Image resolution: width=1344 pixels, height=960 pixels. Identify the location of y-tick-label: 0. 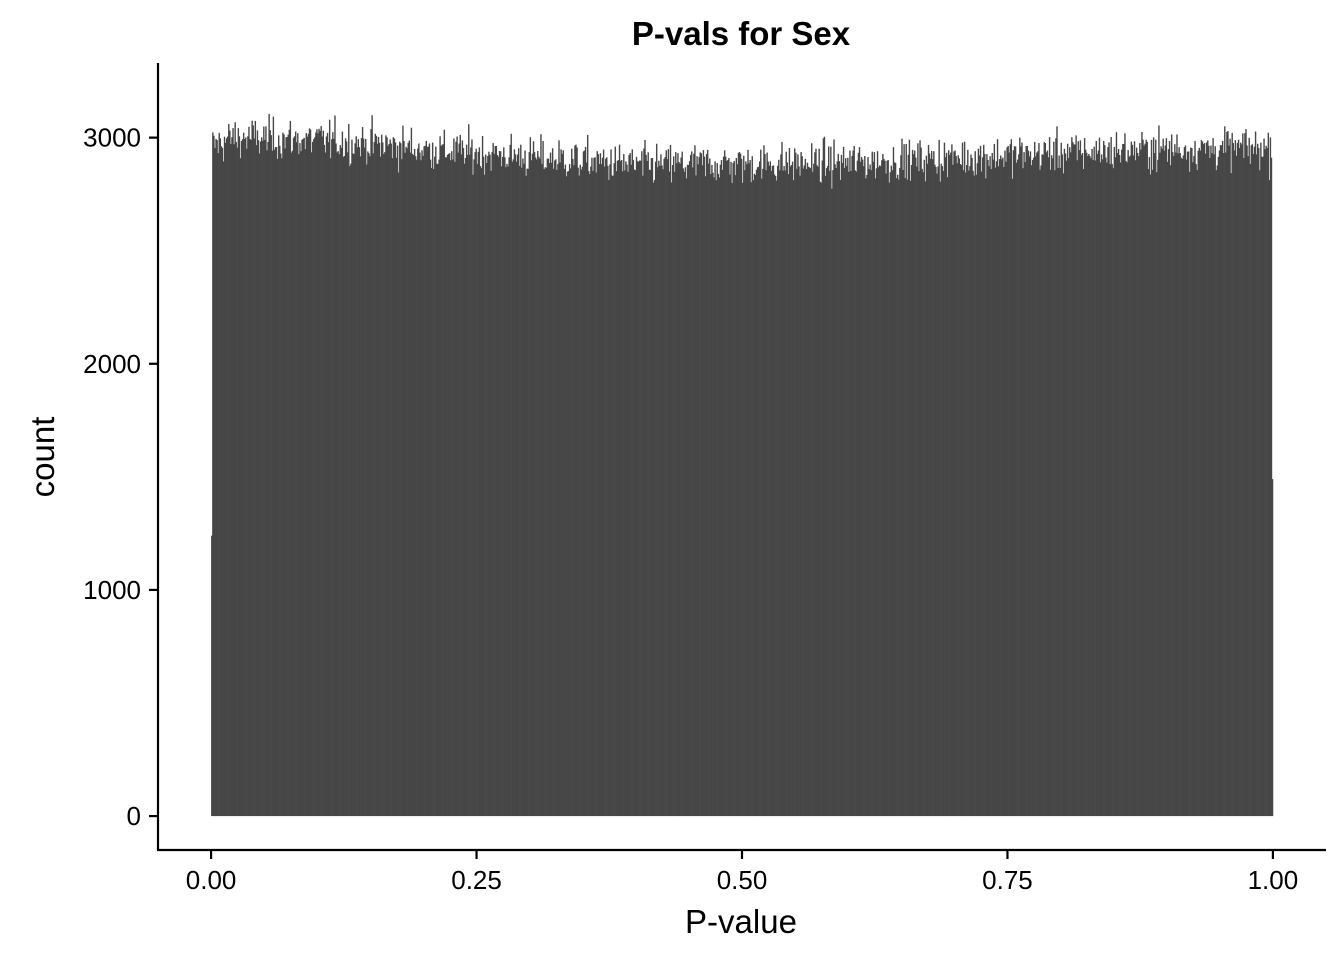
(134, 816).